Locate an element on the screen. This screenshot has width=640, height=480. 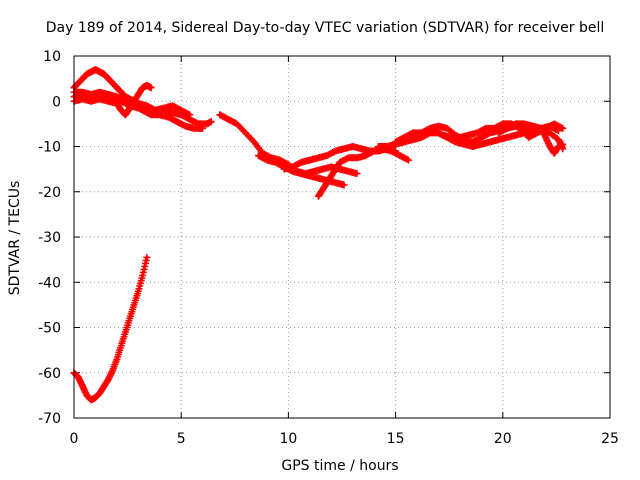
y-tick-label: -50 is located at coordinates (49, 329).